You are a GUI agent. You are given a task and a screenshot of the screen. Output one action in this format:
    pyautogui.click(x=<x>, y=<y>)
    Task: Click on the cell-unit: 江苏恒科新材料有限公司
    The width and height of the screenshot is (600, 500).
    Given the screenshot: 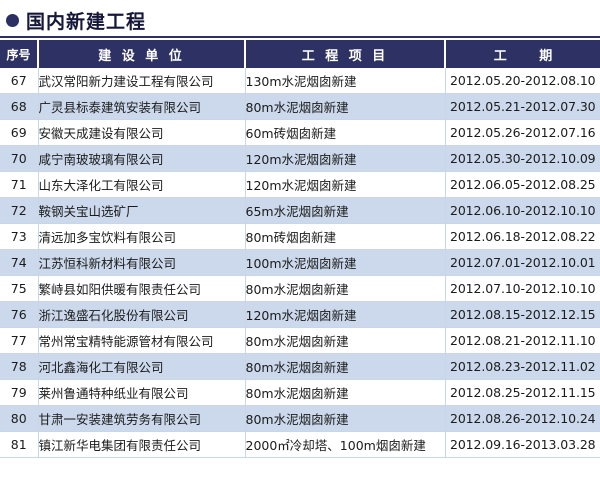 What is the action you would take?
    pyautogui.click(x=142, y=262)
    